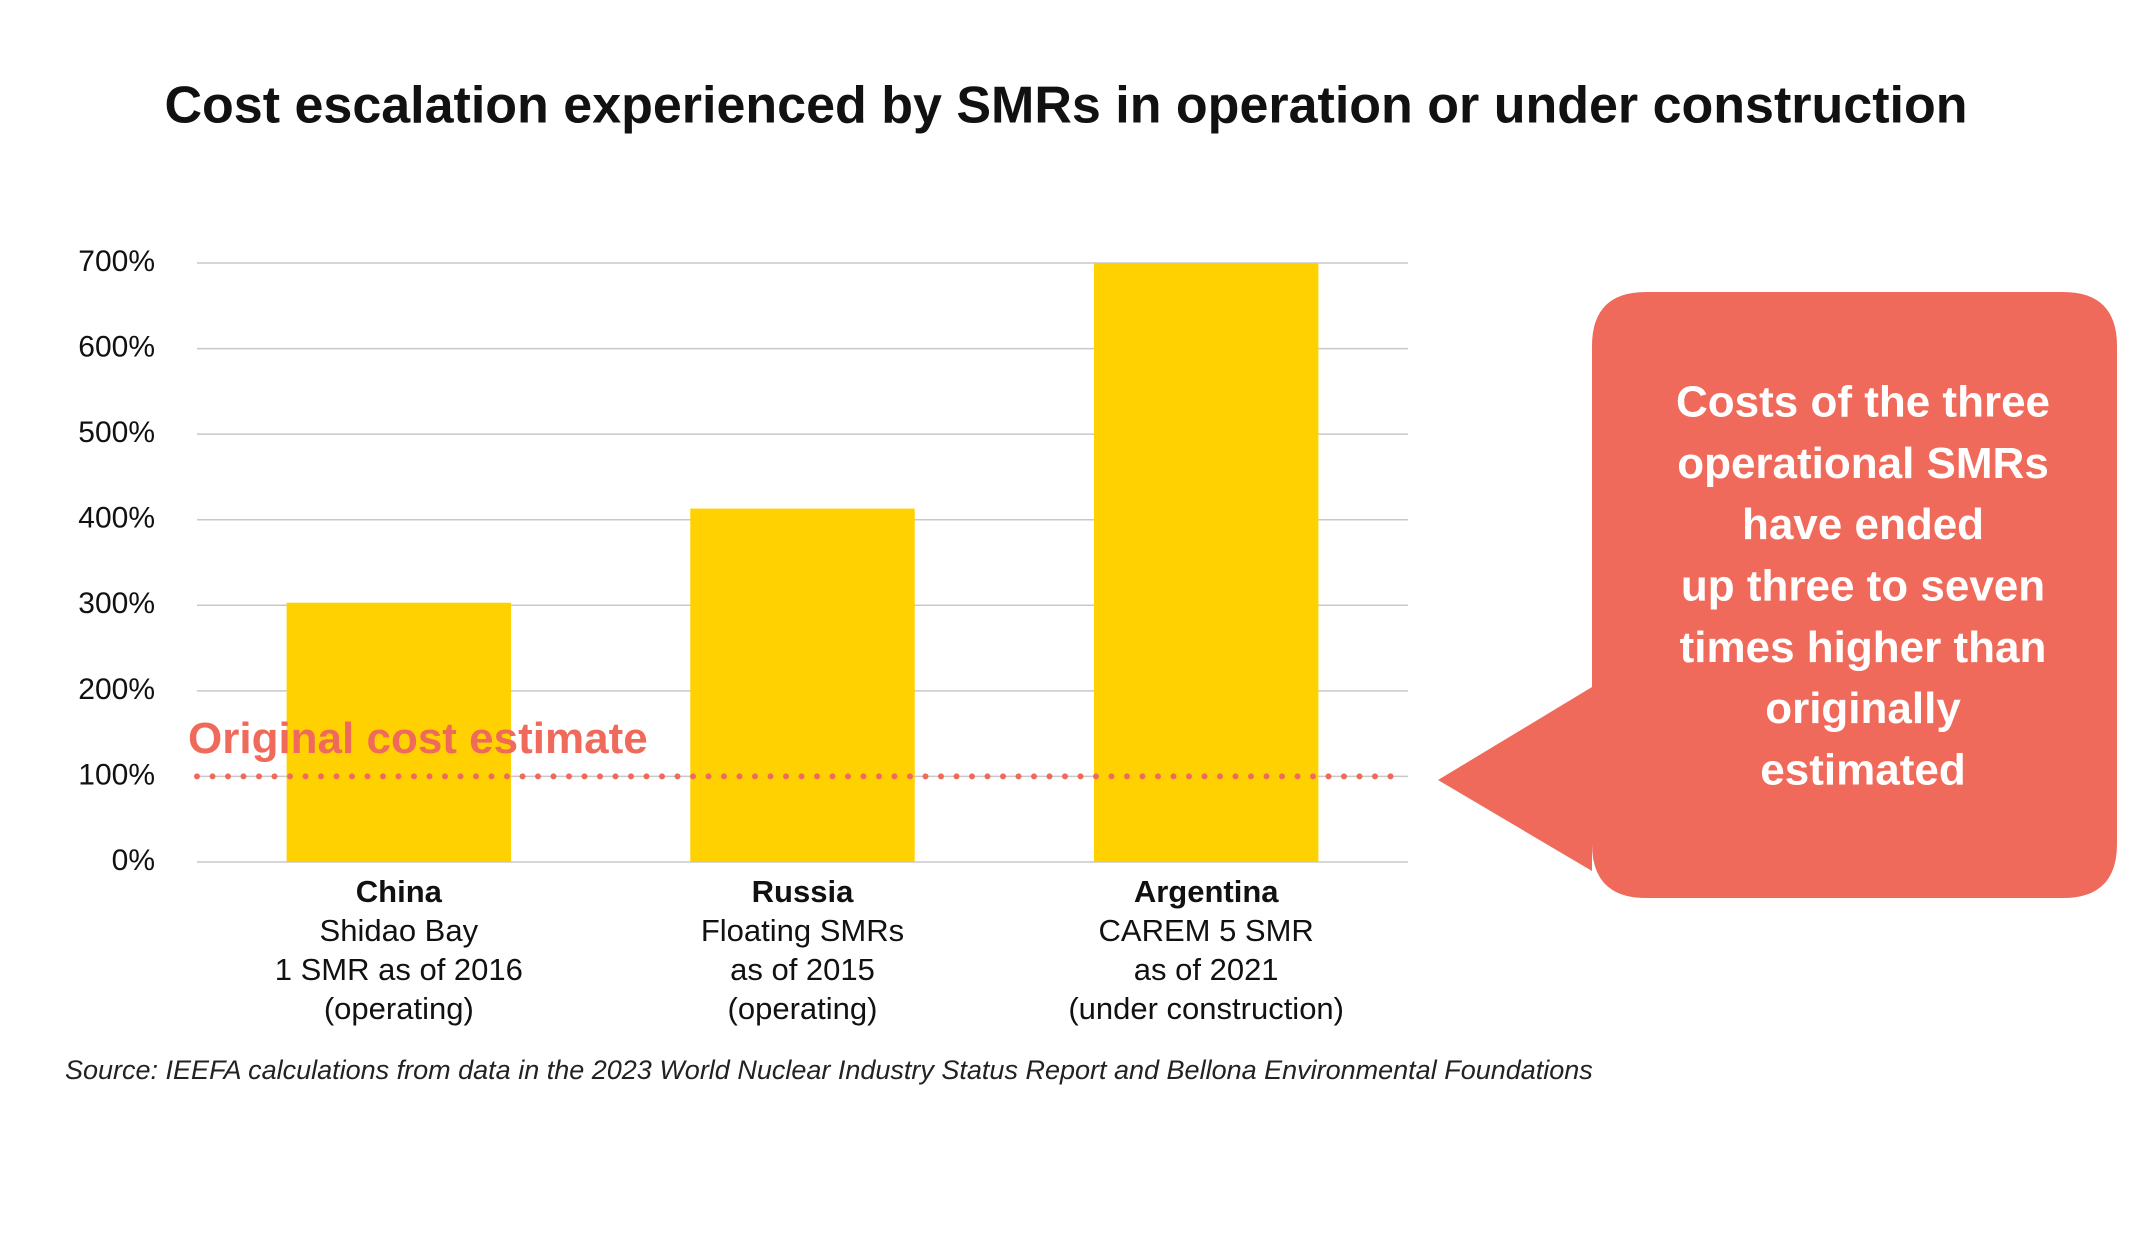 Image resolution: width=2133 pixels, height=1250 pixels. What do you see at coordinates (1206, 930) in the screenshot?
I see `x-tick-sublabel: CAREM 5 SMR` at bounding box center [1206, 930].